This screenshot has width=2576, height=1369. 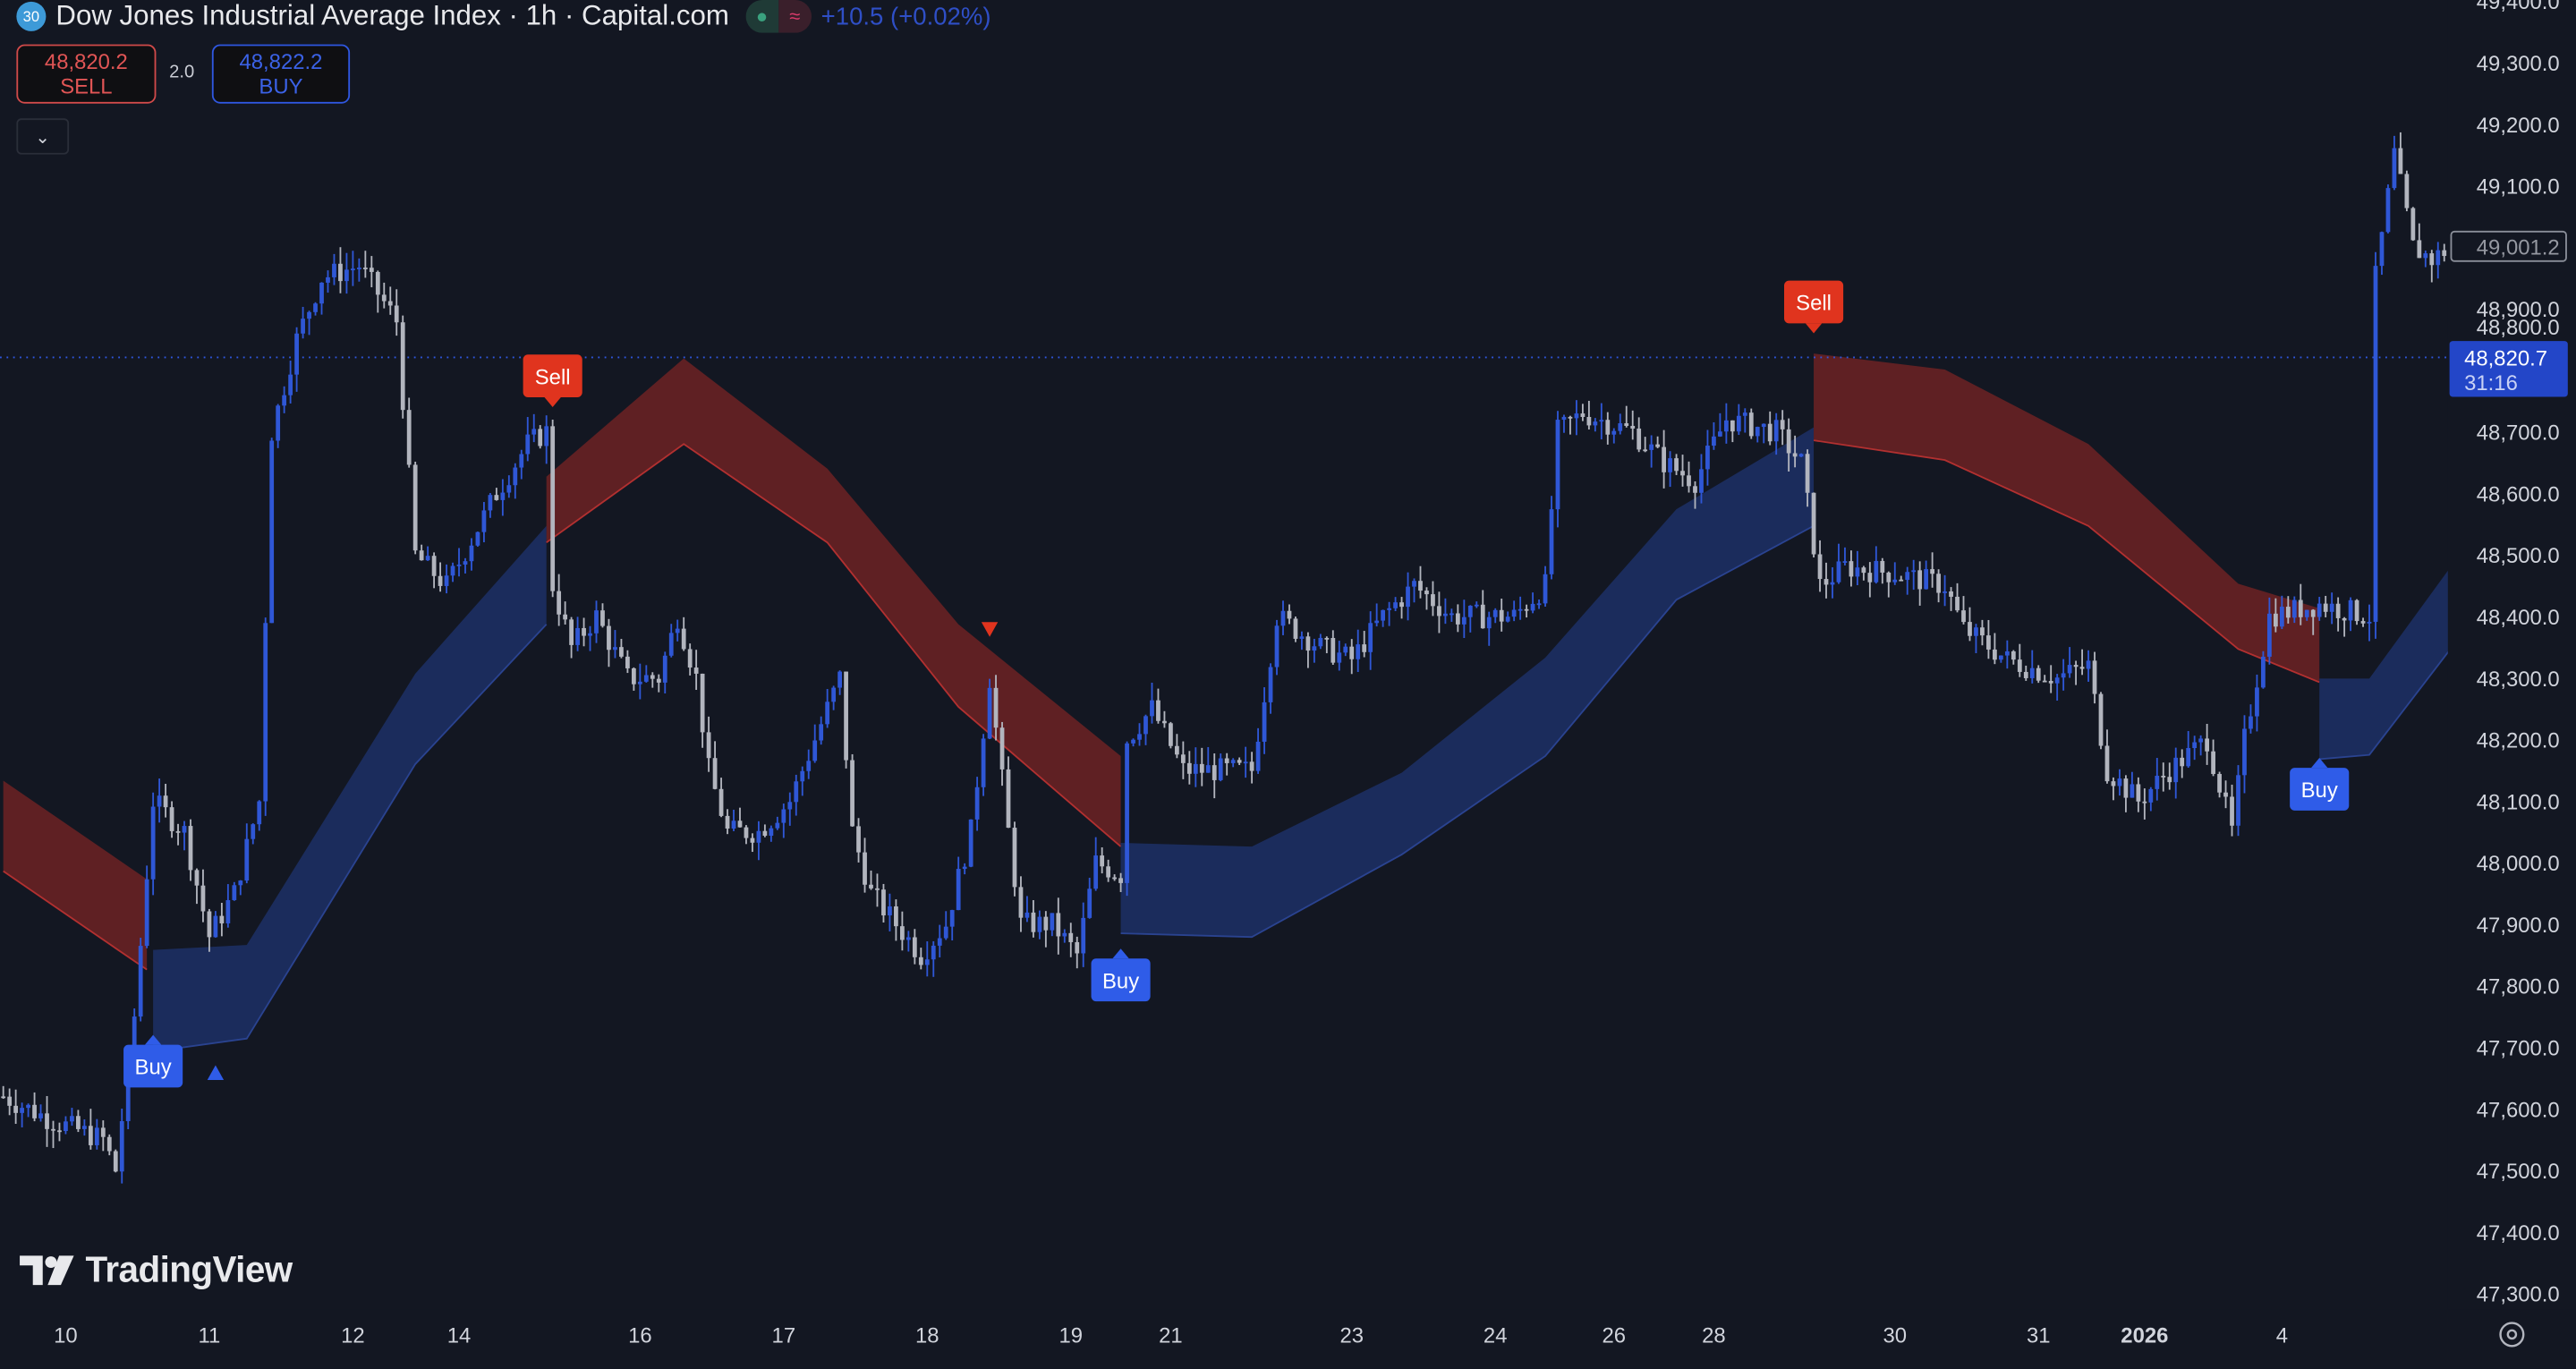 I want to click on signal-text: Buy, so click(x=1120, y=981).